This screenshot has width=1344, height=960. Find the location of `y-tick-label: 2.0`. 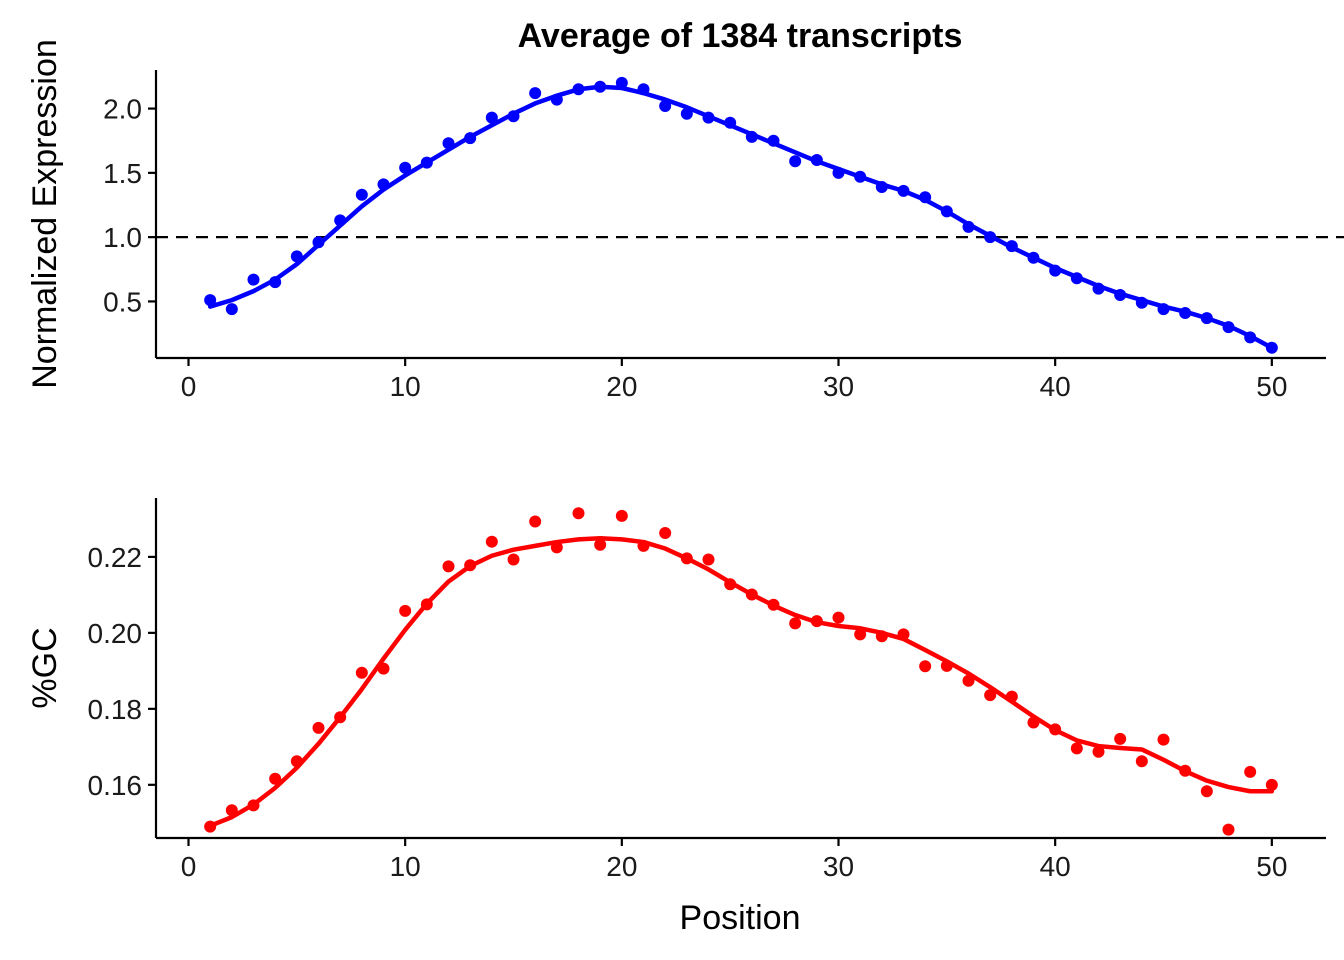

y-tick-label: 2.0 is located at coordinates (122, 109).